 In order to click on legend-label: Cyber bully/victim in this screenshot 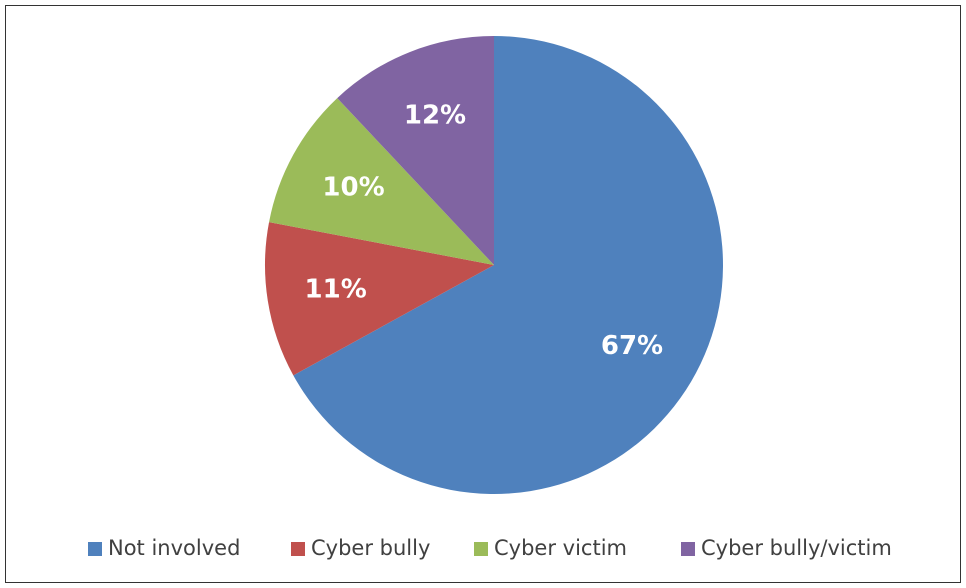, I will do `click(796, 548)`.